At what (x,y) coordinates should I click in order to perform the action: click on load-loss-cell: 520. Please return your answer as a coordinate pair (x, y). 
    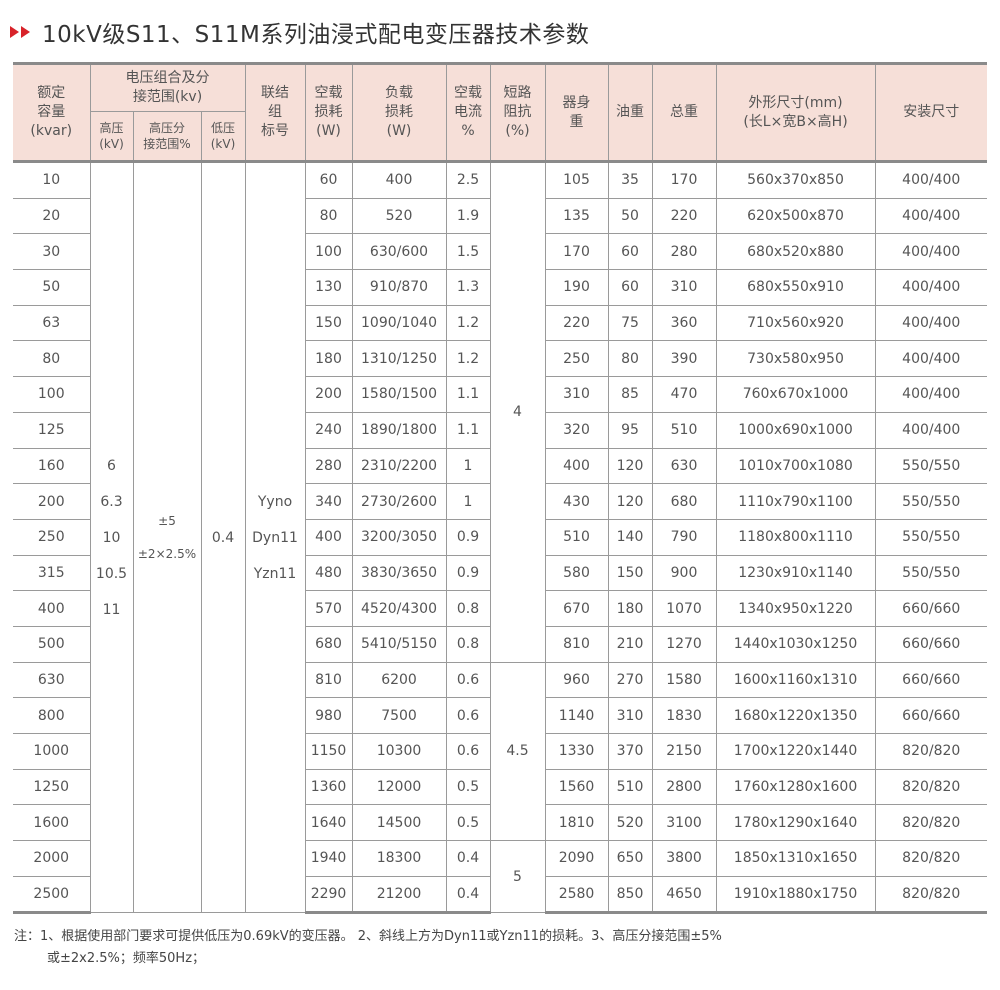
    Looking at the image, I should click on (399, 216).